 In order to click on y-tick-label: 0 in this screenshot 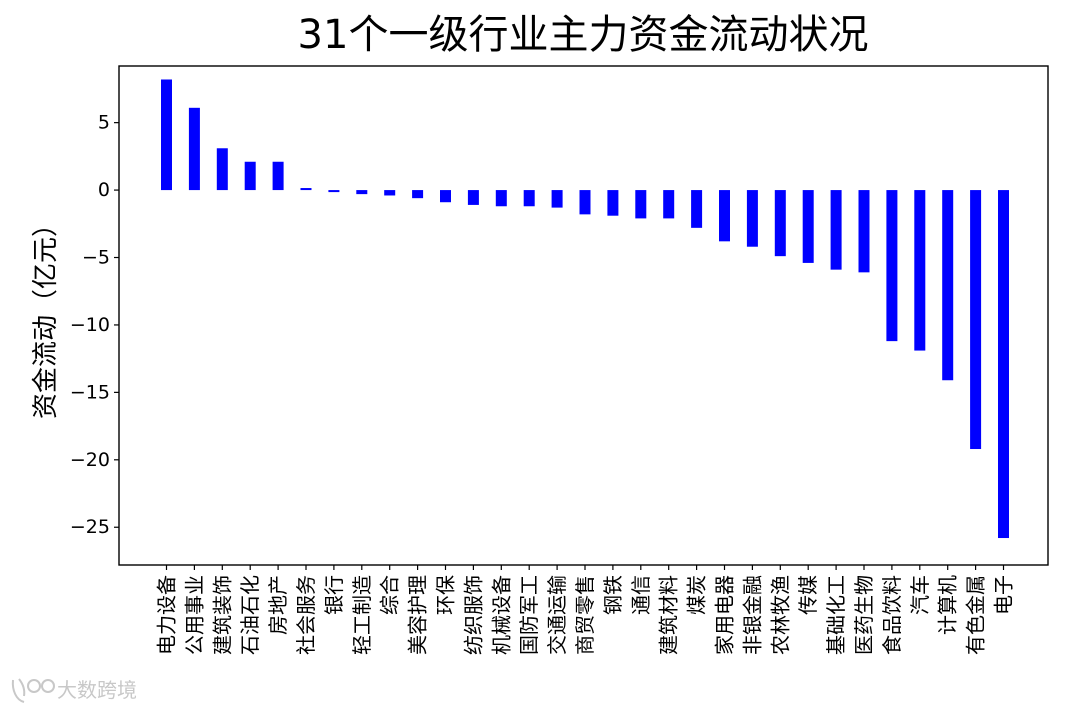, I will do `click(104, 190)`.